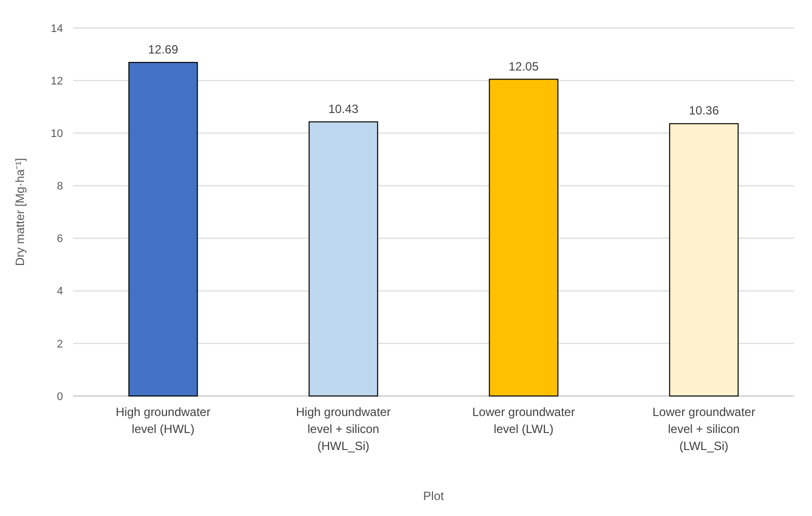 This screenshot has height=516, width=812. What do you see at coordinates (59, 396) in the screenshot?
I see `y-tick-label: 0` at bounding box center [59, 396].